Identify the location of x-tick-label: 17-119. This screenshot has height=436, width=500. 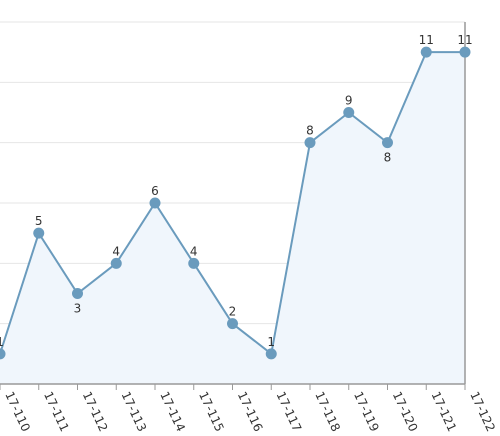
(366, 411).